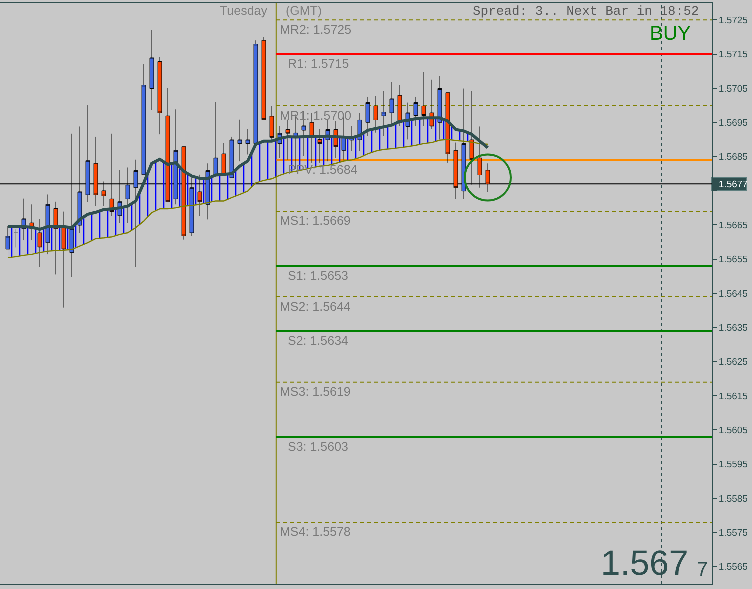 Image resolution: width=752 pixels, height=589 pixels. What do you see at coordinates (733, 294) in the screenshot?
I see `y-tick-label: 1.5645` at bounding box center [733, 294].